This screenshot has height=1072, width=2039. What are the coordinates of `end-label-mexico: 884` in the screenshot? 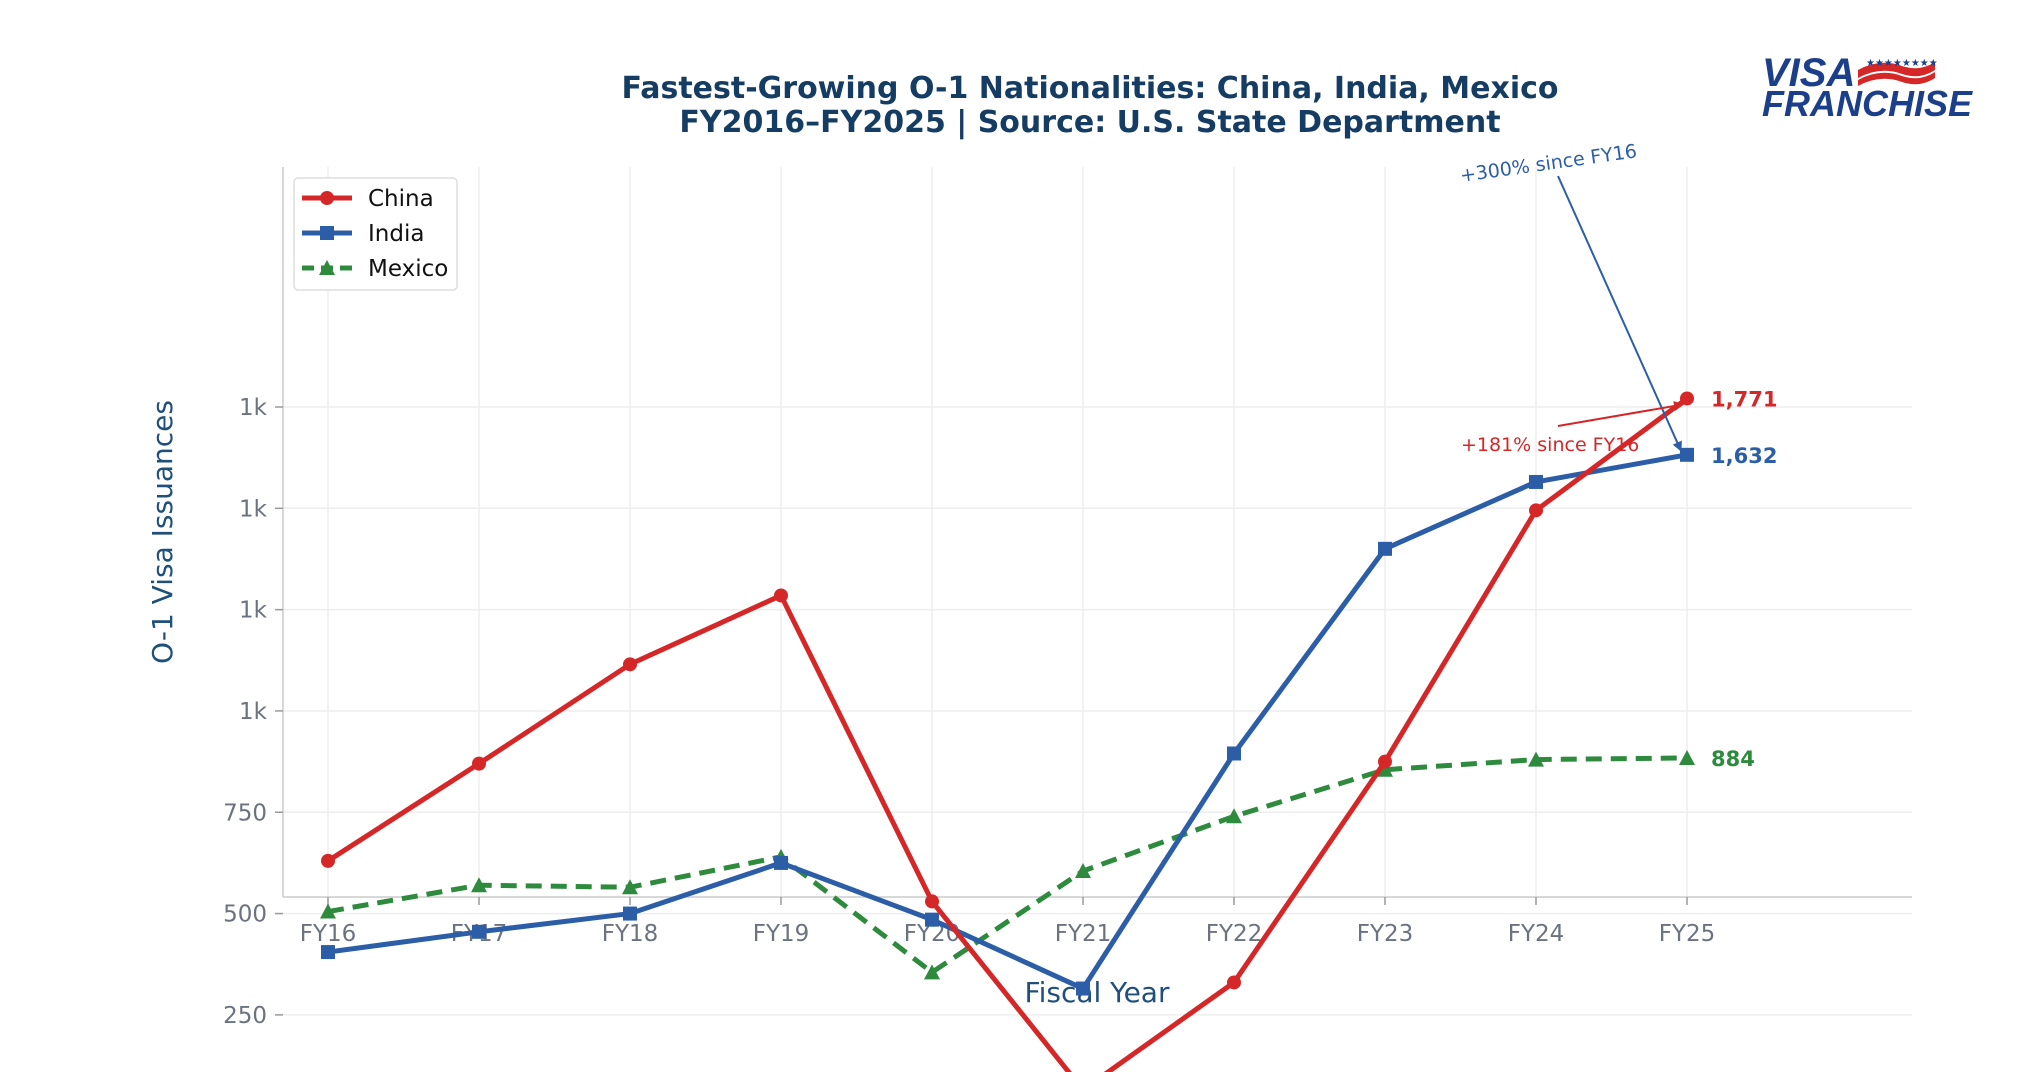 It's located at (1733, 759).